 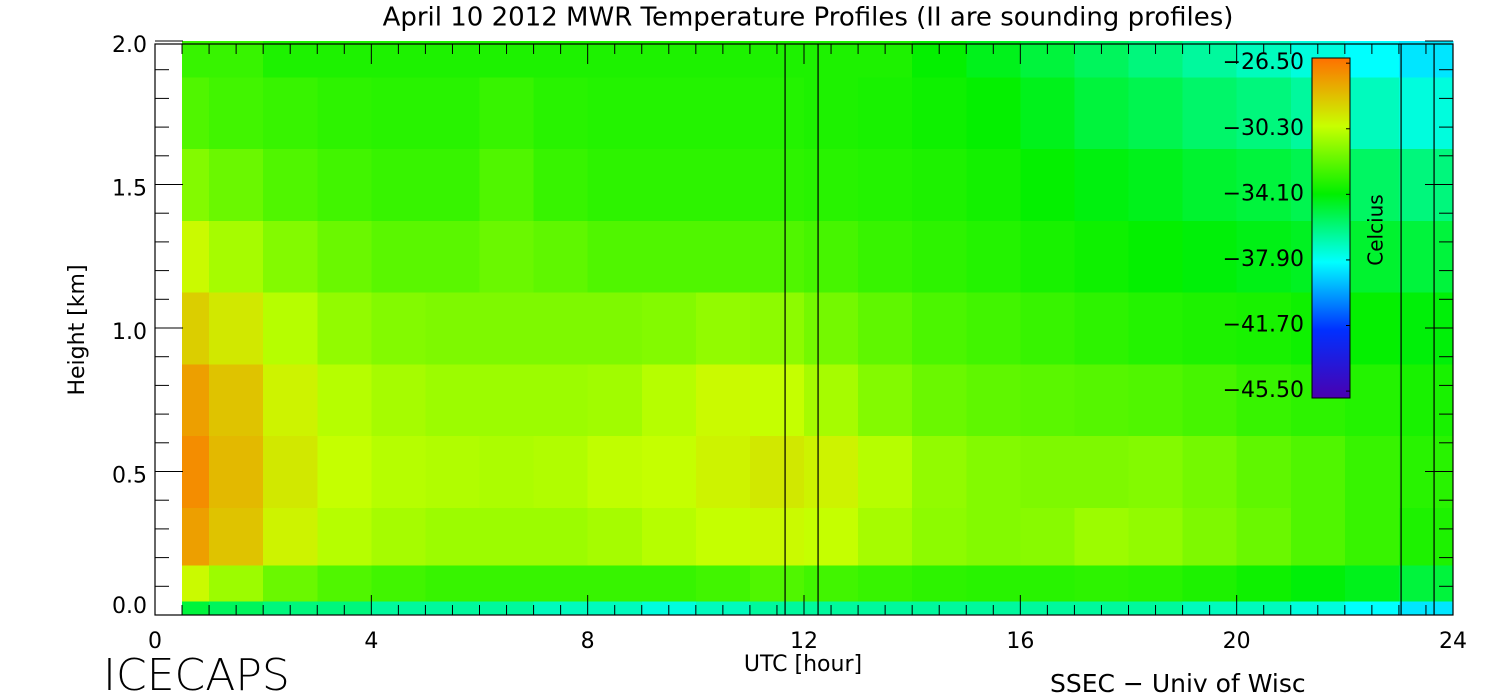 I want to click on colorbar, so click(x=1331, y=228).